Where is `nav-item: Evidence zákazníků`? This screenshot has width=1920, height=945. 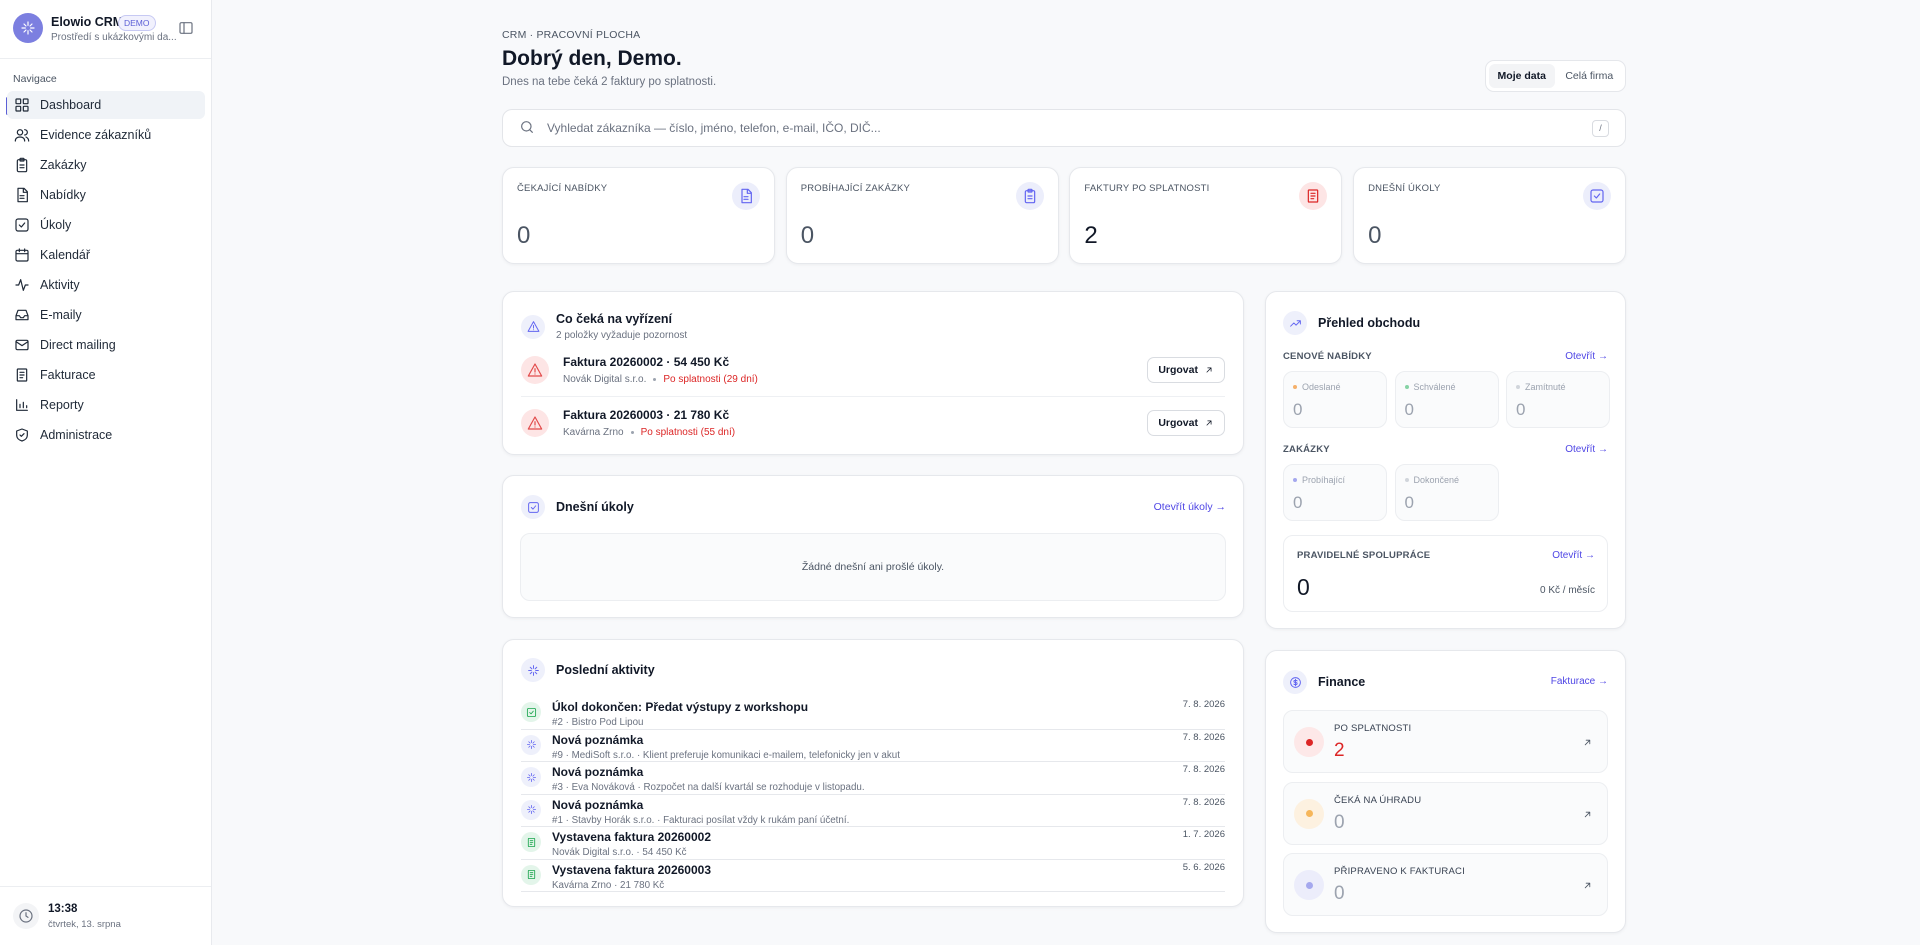 nav-item: Evidence zákazníků is located at coordinates (106, 135).